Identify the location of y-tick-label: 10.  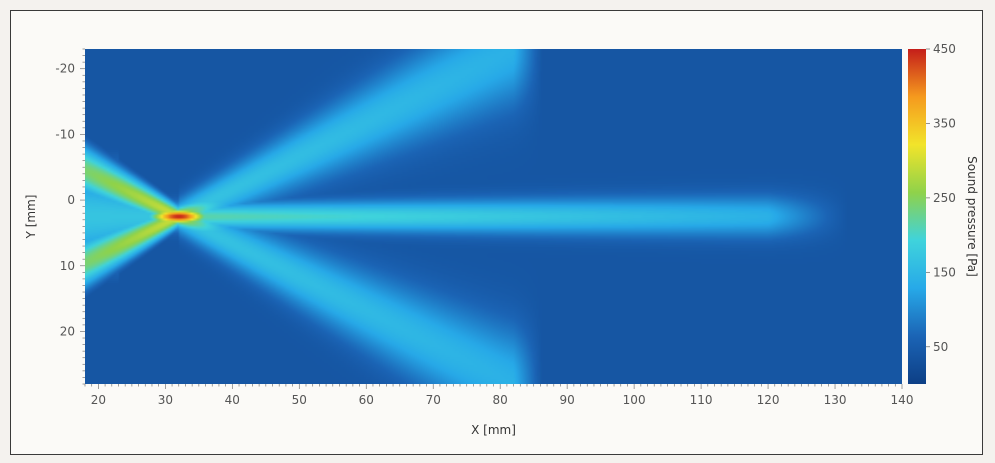
(67, 266).